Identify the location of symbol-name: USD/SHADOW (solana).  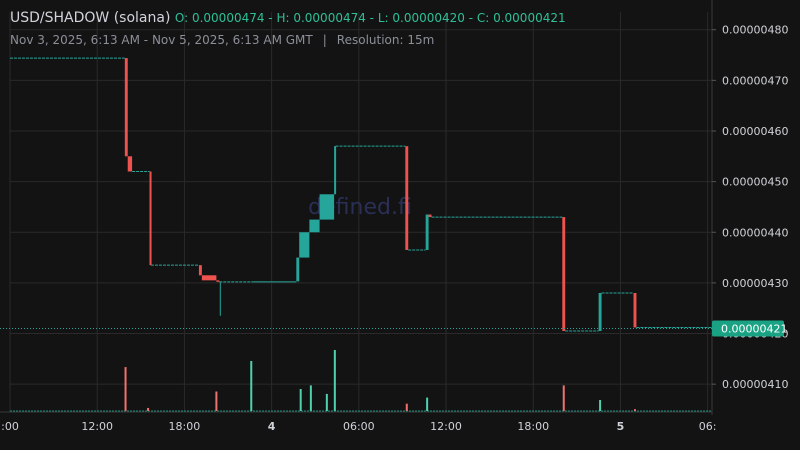
(90, 18).